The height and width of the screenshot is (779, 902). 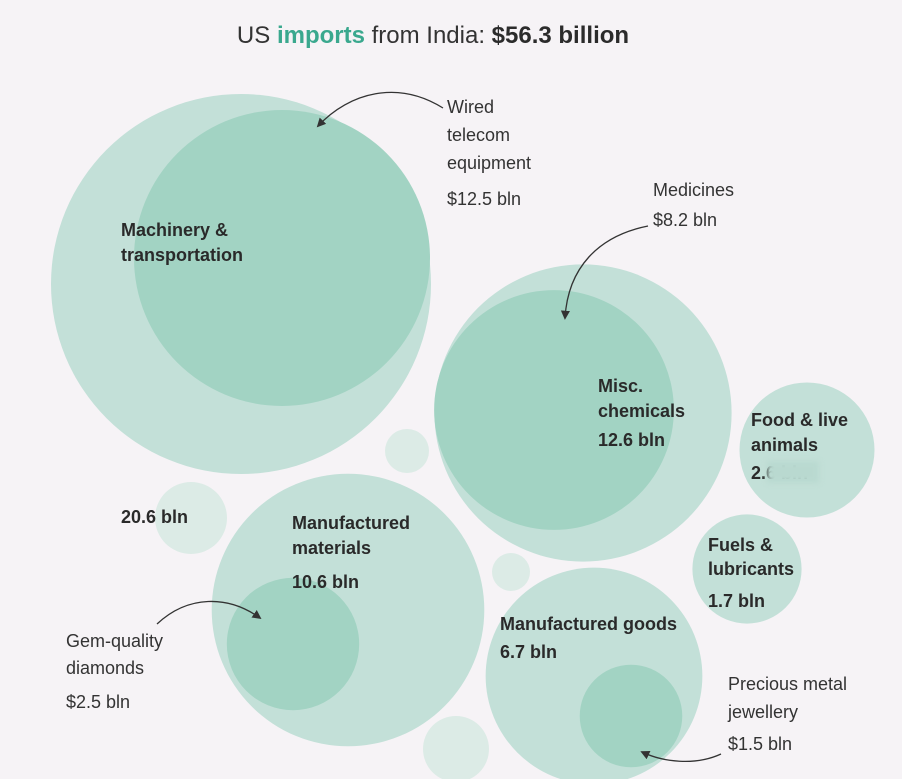 What do you see at coordinates (489, 163) in the screenshot?
I see `annotation-machinery-line-3: equipment` at bounding box center [489, 163].